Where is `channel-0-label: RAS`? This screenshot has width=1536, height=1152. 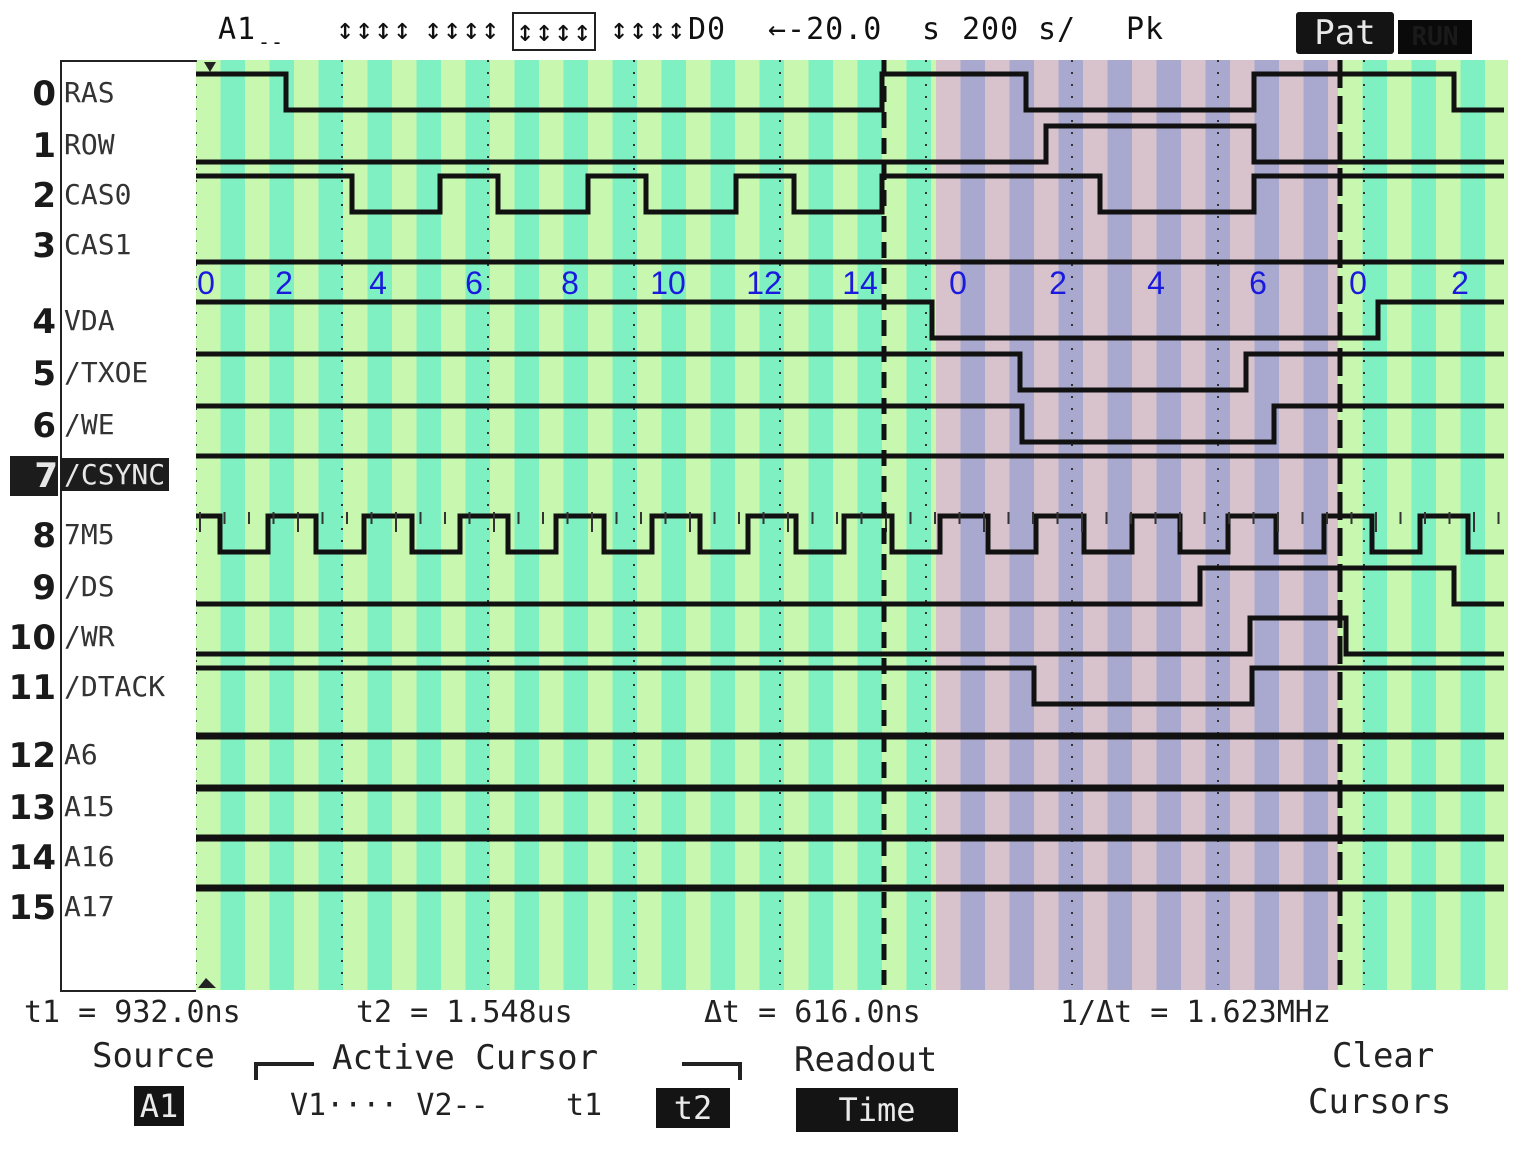 channel-0-label: RAS is located at coordinates (89, 92).